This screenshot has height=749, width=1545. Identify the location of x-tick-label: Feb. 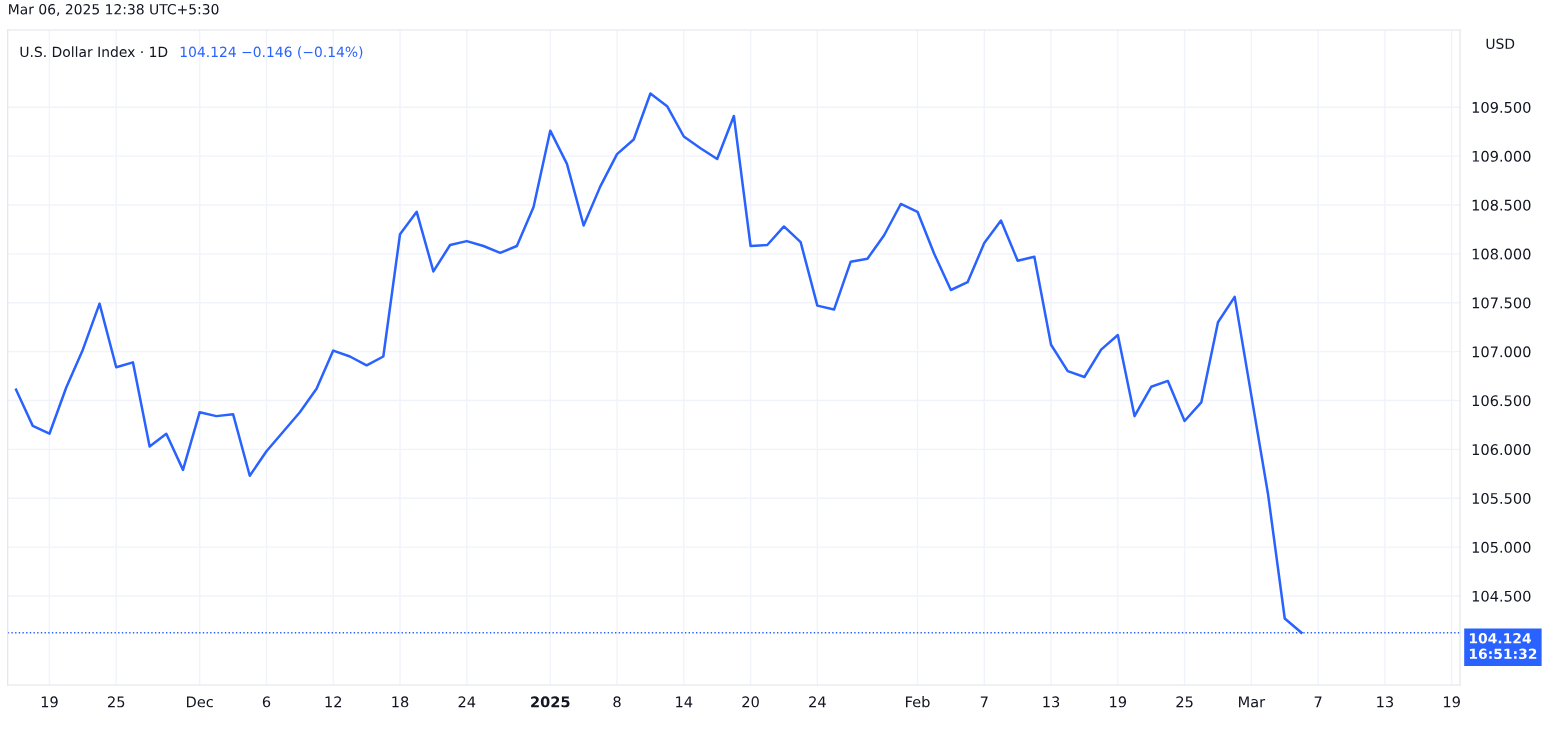
(918, 702).